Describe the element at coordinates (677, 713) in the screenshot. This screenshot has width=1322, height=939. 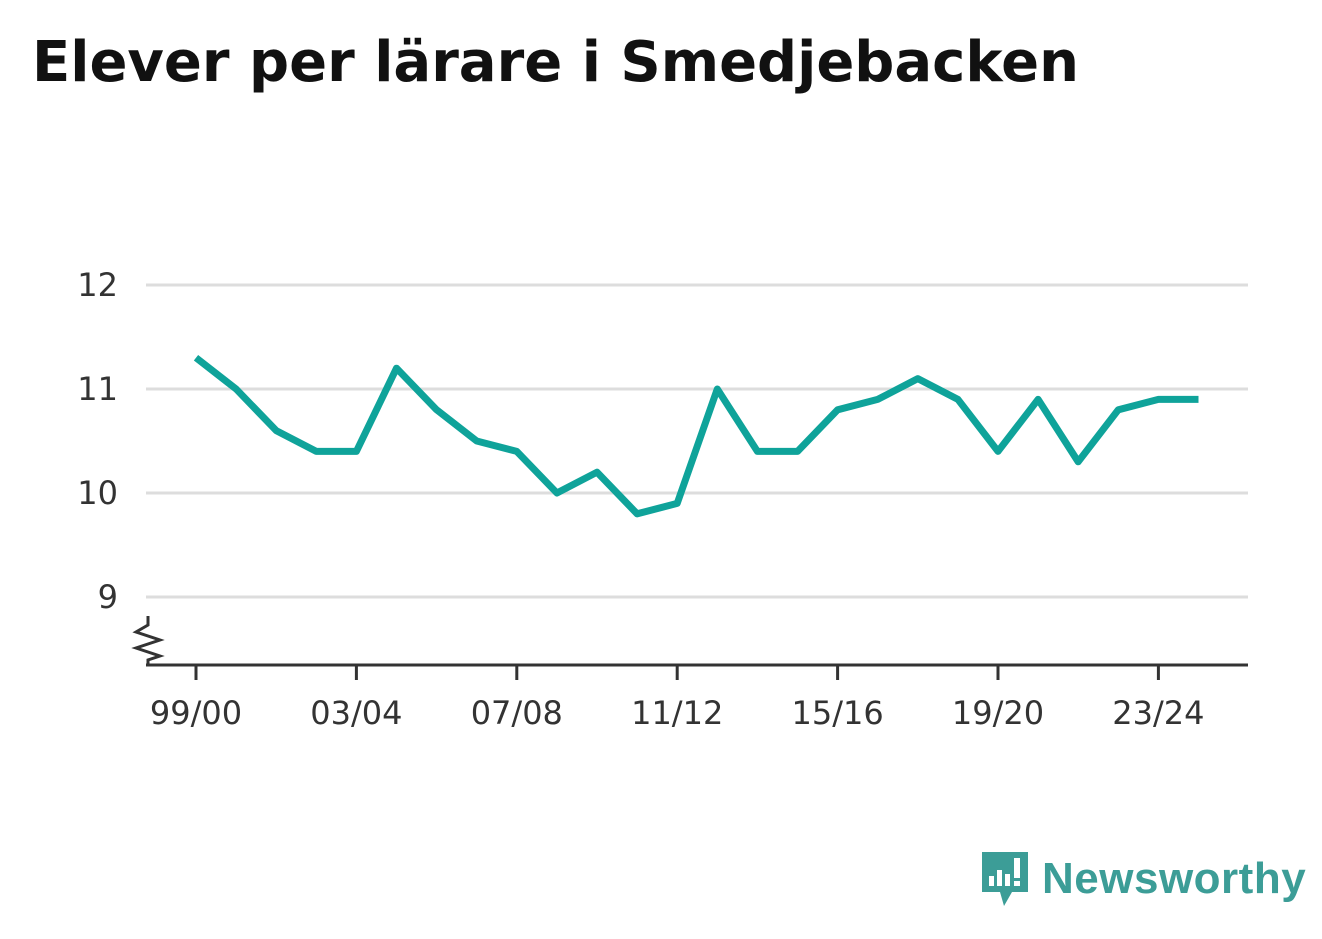
I see `x-tick-label: 11/12` at that location.